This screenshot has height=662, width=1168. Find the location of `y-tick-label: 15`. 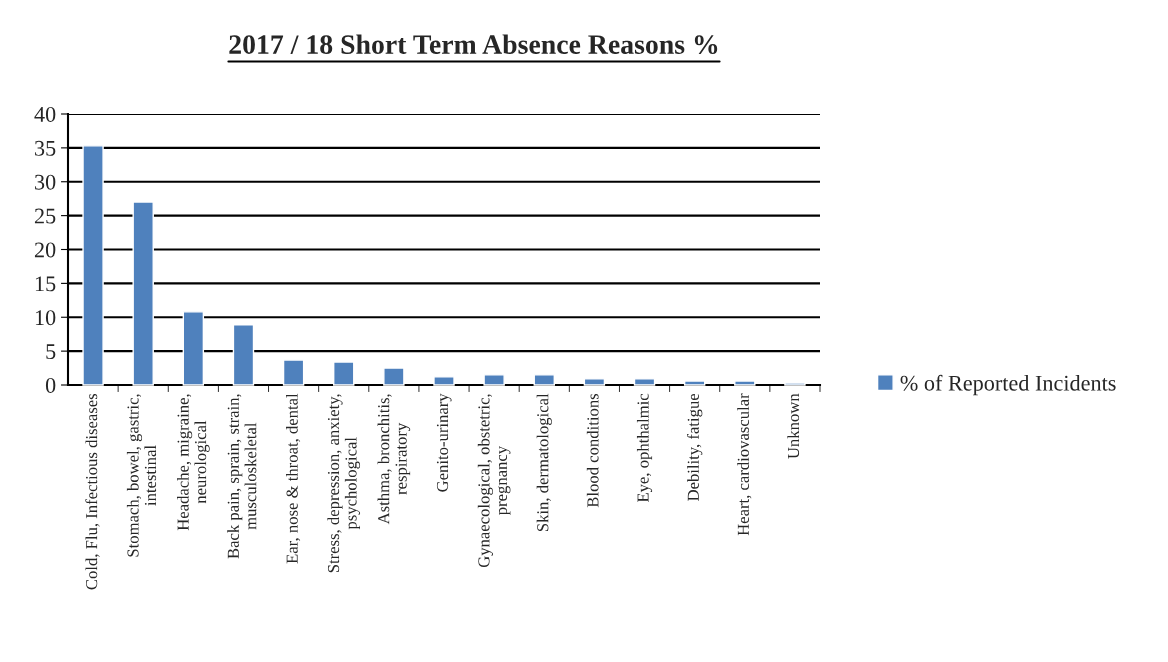

y-tick-label: 15 is located at coordinates (45, 284).